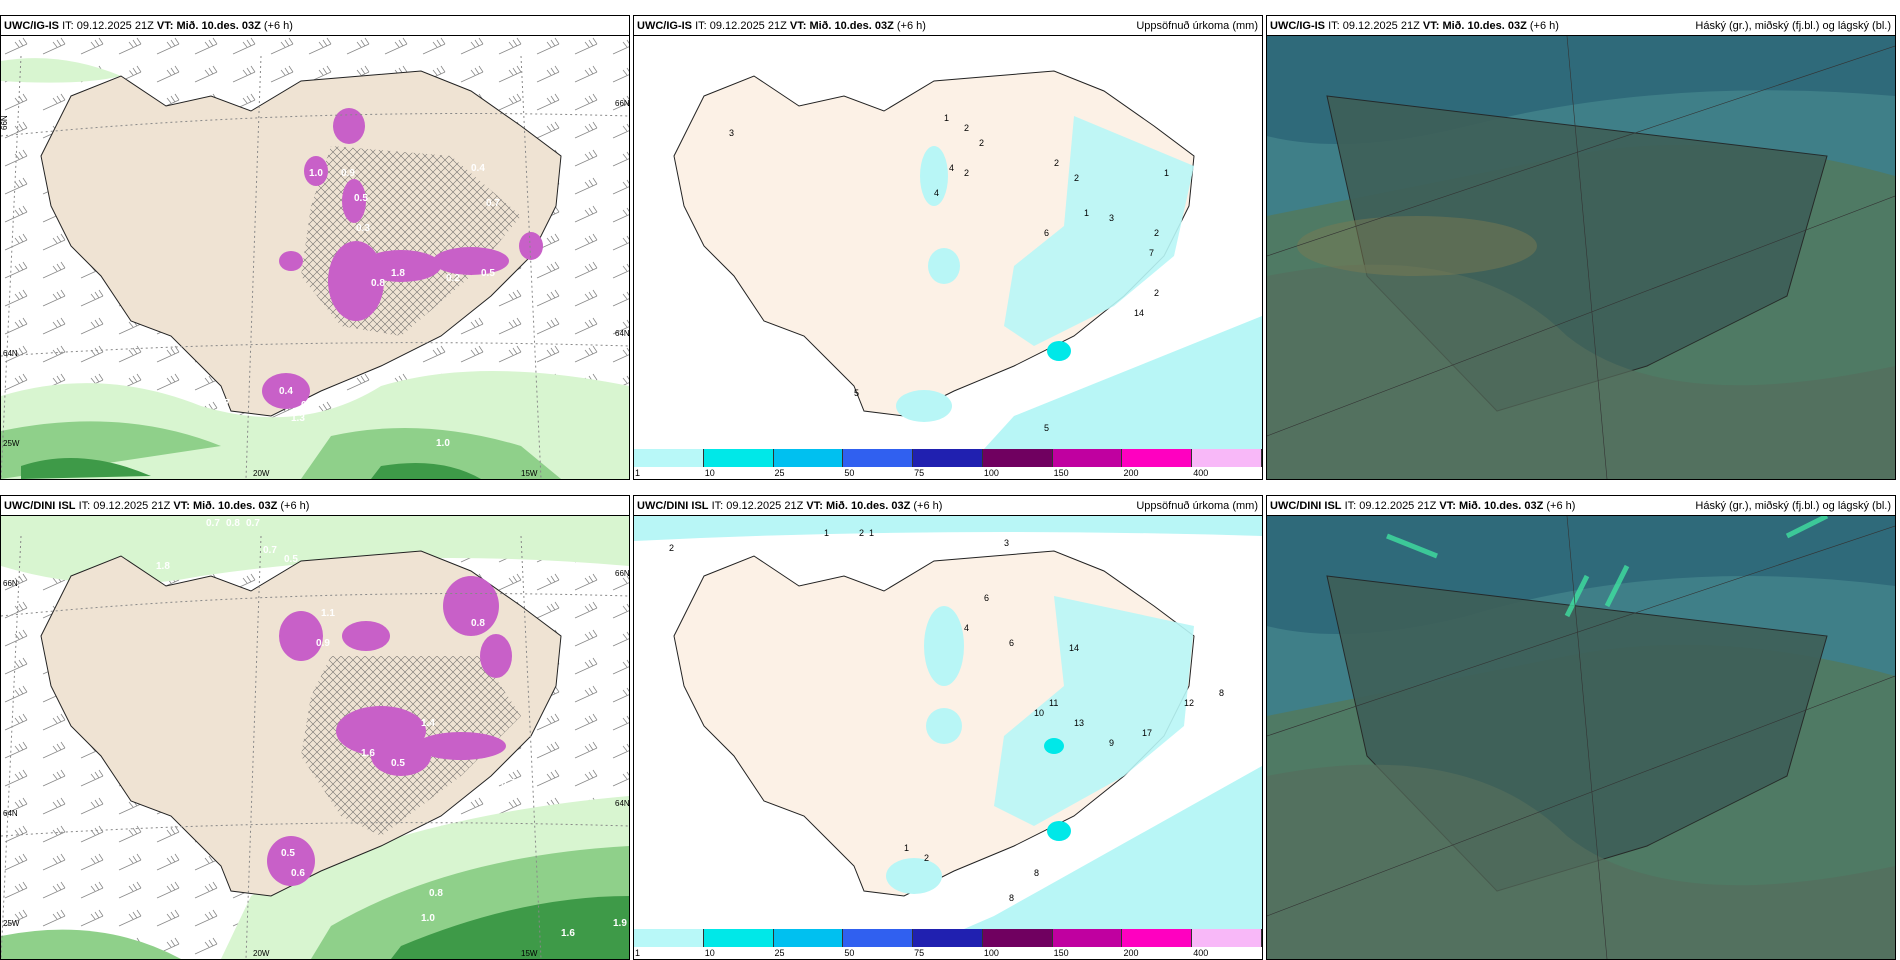 The image size is (1900, 960). What do you see at coordinates (622, 103) in the screenshot?
I see `grid-lat66-right: 66N` at bounding box center [622, 103].